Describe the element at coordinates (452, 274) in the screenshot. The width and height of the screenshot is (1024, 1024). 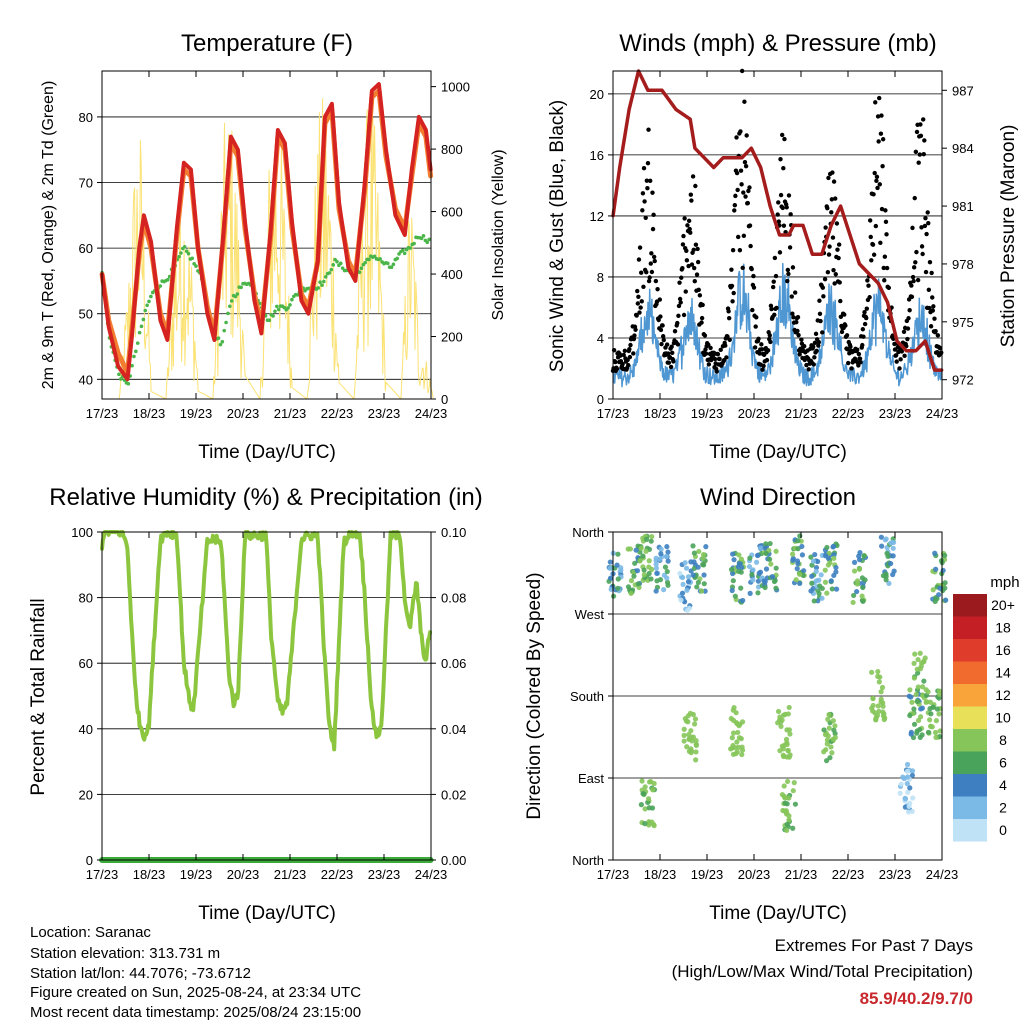
I see `y2-tick-label: 400` at that location.